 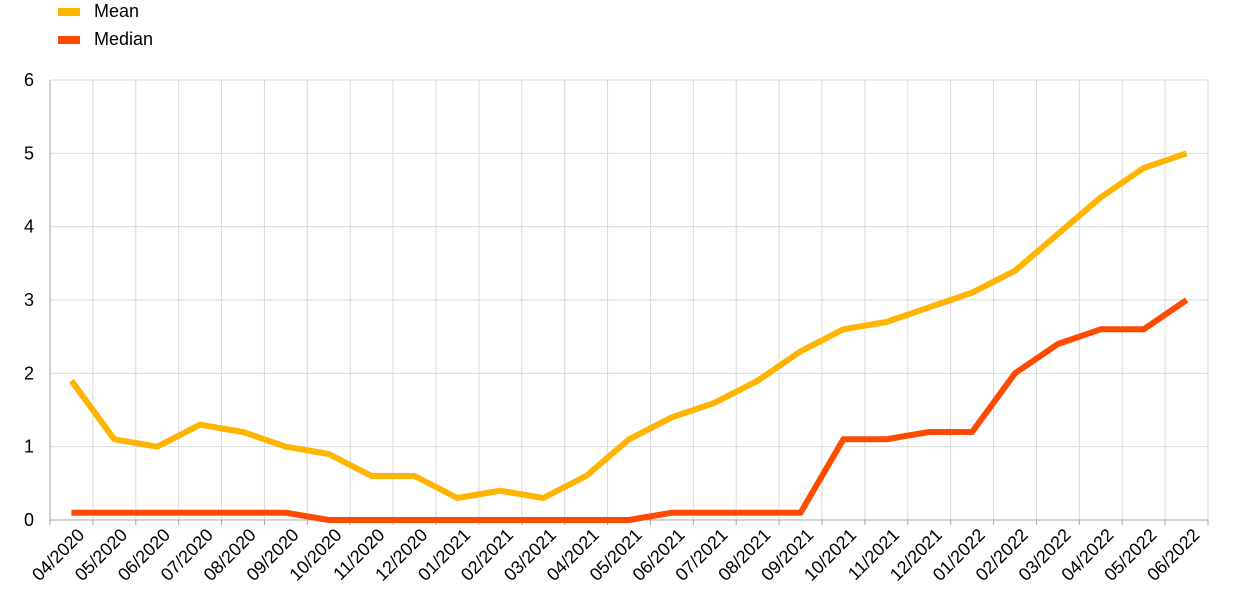 What do you see at coordinates (29, 373) in the screenshot?
I see `y-tick-label: 2` at bounding box center [29, 373].